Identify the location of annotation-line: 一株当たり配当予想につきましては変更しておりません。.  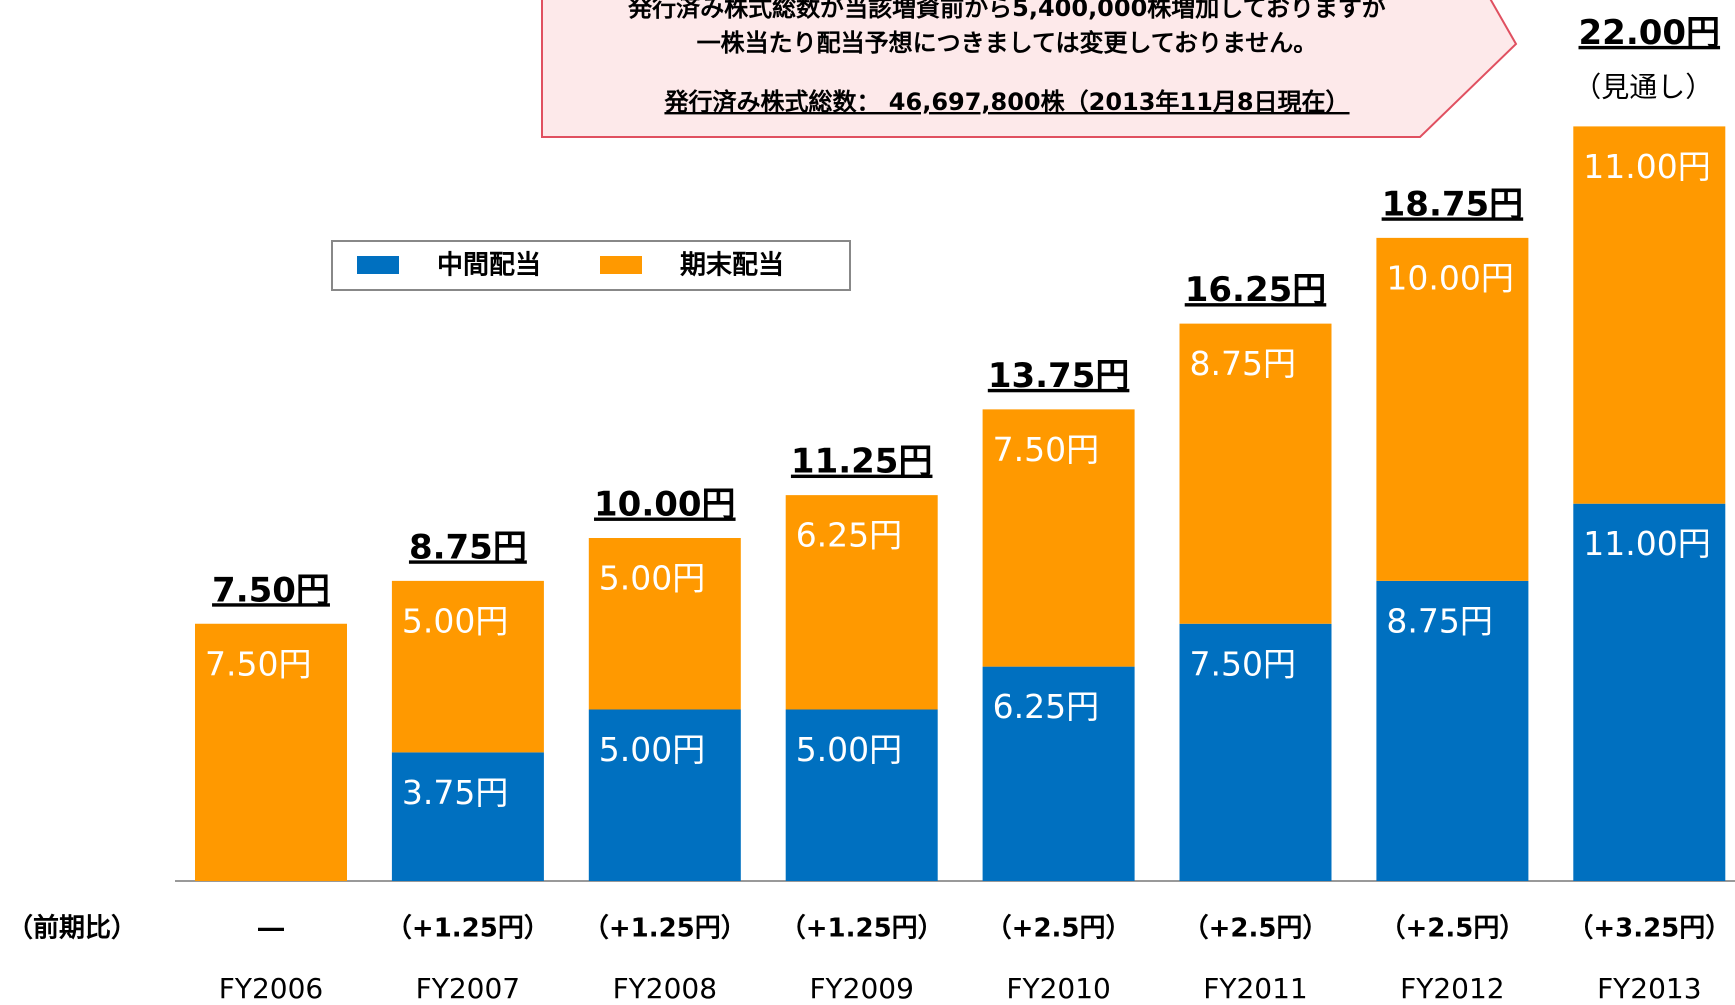
(1007, 43).